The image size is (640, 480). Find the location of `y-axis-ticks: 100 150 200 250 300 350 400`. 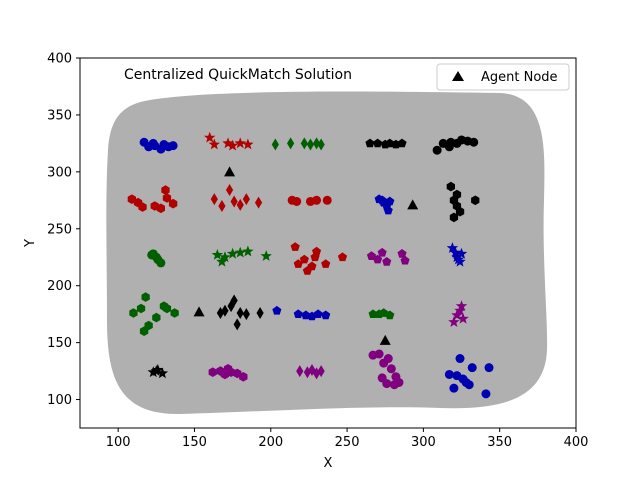

y-axis-ticks: 100 150 200 250 300 350 400 is located at coordinates (63, 230).